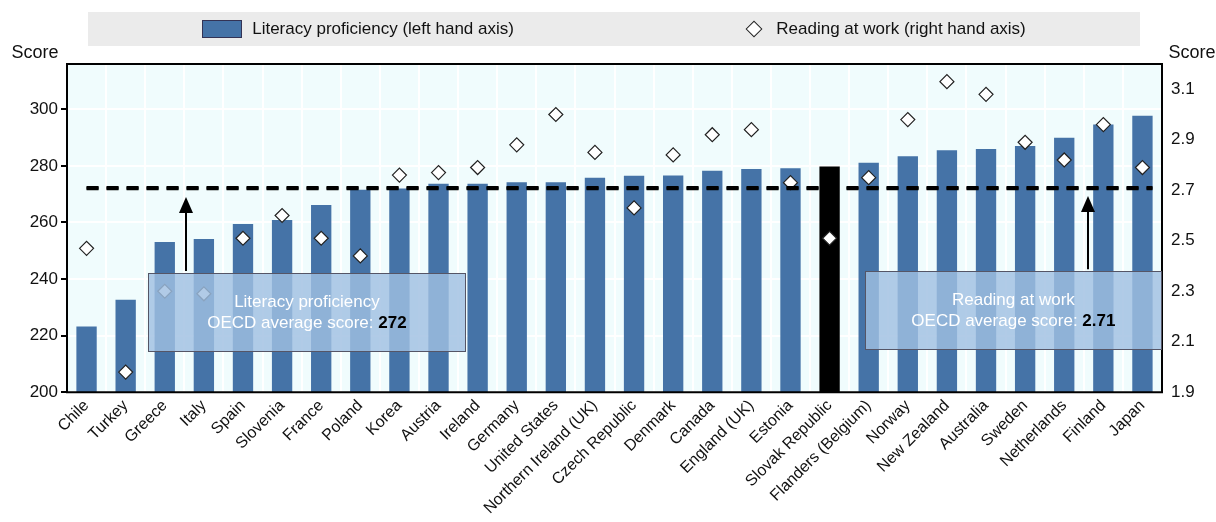 The height and width of the screenshot is (522, 1216). What do you see at coordinates (43, 222) in the screenshot?
I see `y-tick-label: 260` at bounding box center [43, 222].